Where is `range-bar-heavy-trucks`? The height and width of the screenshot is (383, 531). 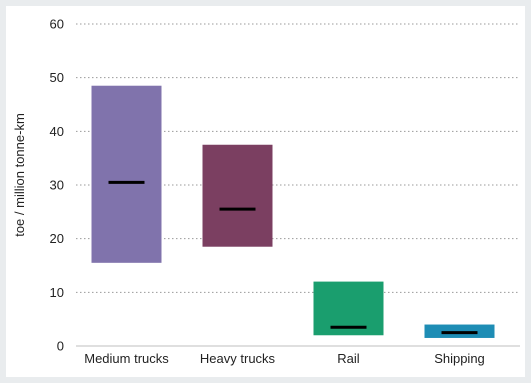
range-bar-heavy-trucks is located at coordinates (237, 195).